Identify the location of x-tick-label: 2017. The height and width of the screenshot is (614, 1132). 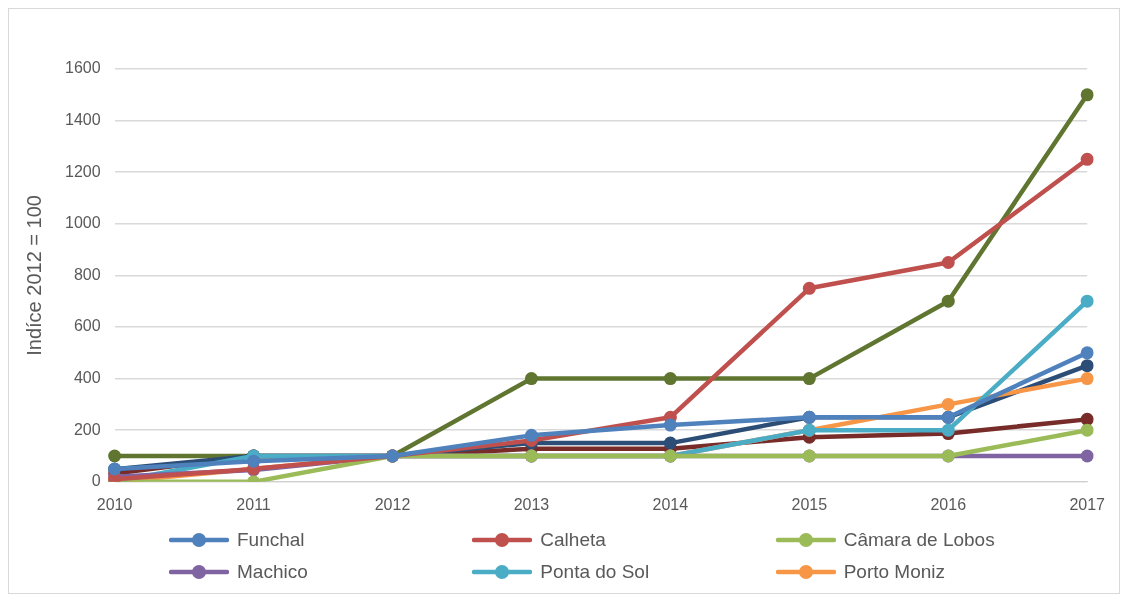
(1087, 504).